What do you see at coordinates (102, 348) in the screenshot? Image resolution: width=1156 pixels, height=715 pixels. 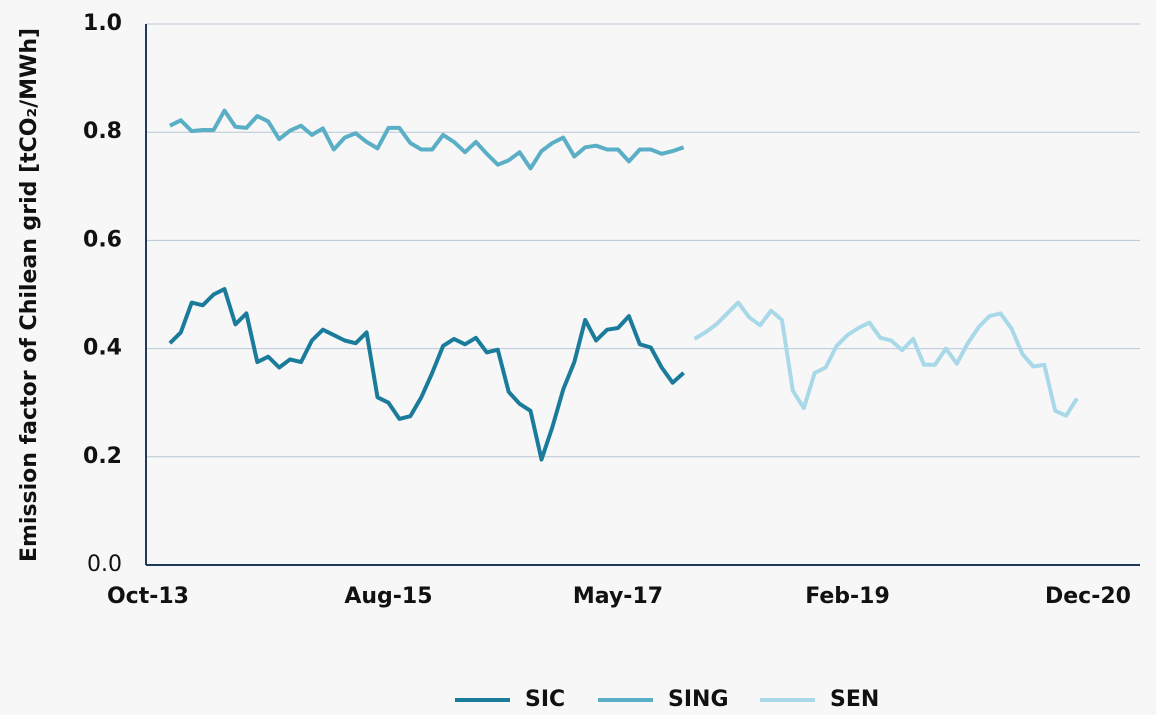 I see `y-tick-label: 0.4` at bounding box center [102, 348].